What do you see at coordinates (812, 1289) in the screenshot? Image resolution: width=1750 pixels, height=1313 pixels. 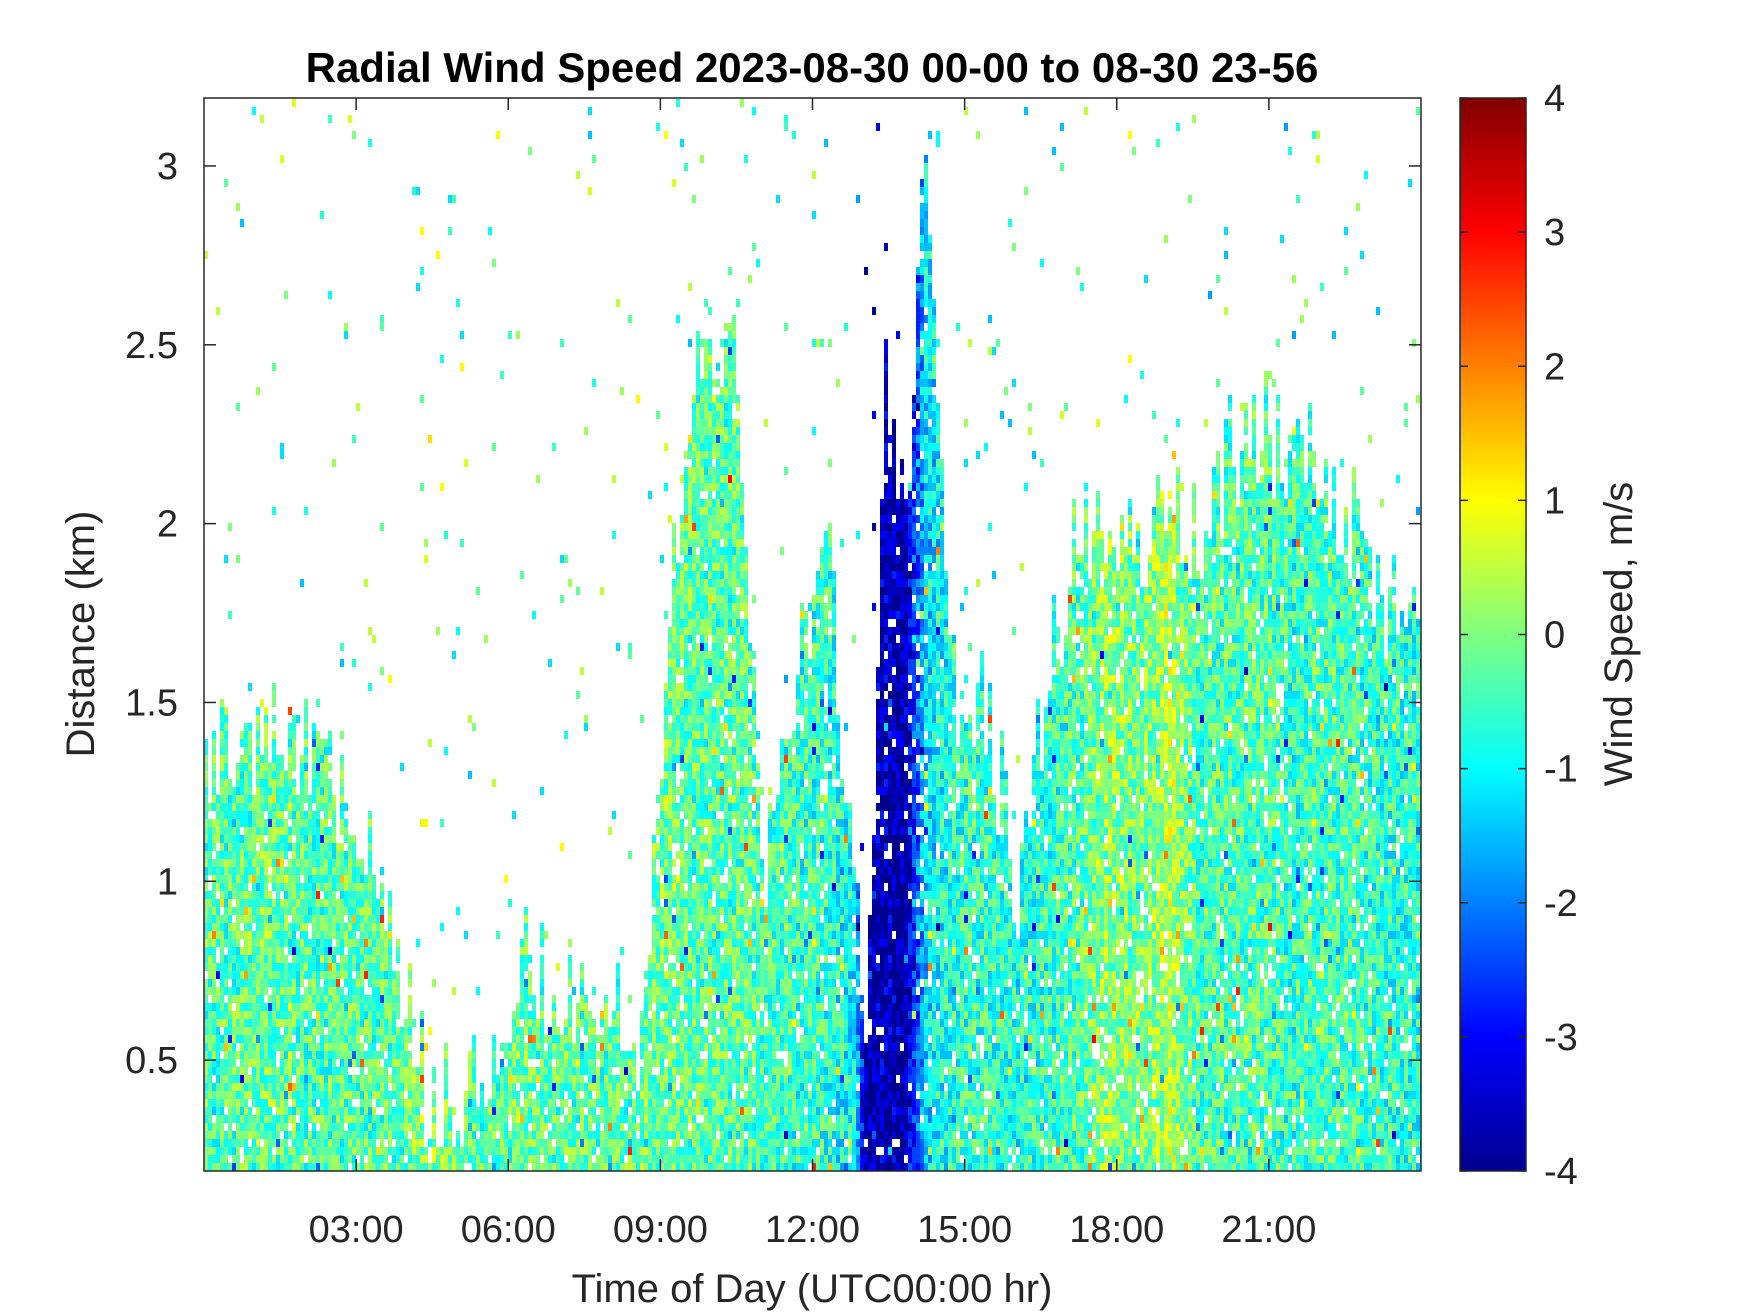 I see `x-axis-label: Time of Day (UTC00:00 hr)` at bounding box center [812, 1289].